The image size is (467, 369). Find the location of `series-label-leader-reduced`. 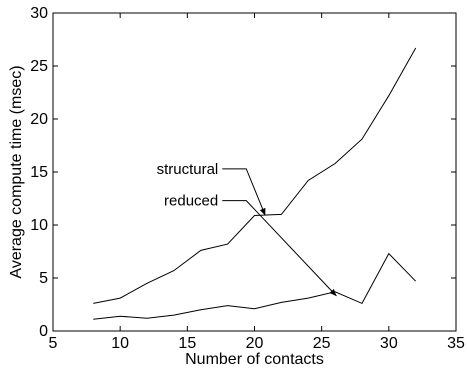

series-label-leader-reduced is located at coordinates (279, 248).